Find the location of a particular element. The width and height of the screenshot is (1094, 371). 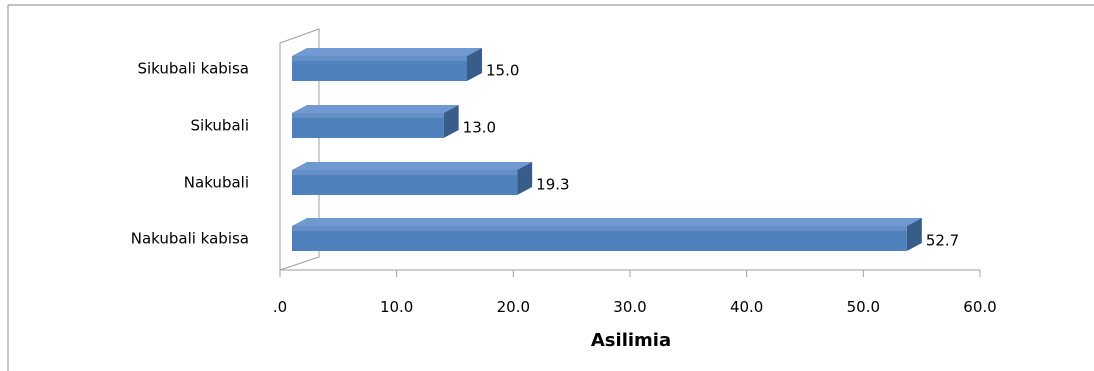

x-tick-label: 10.0 is located at coordinates (396, 307).